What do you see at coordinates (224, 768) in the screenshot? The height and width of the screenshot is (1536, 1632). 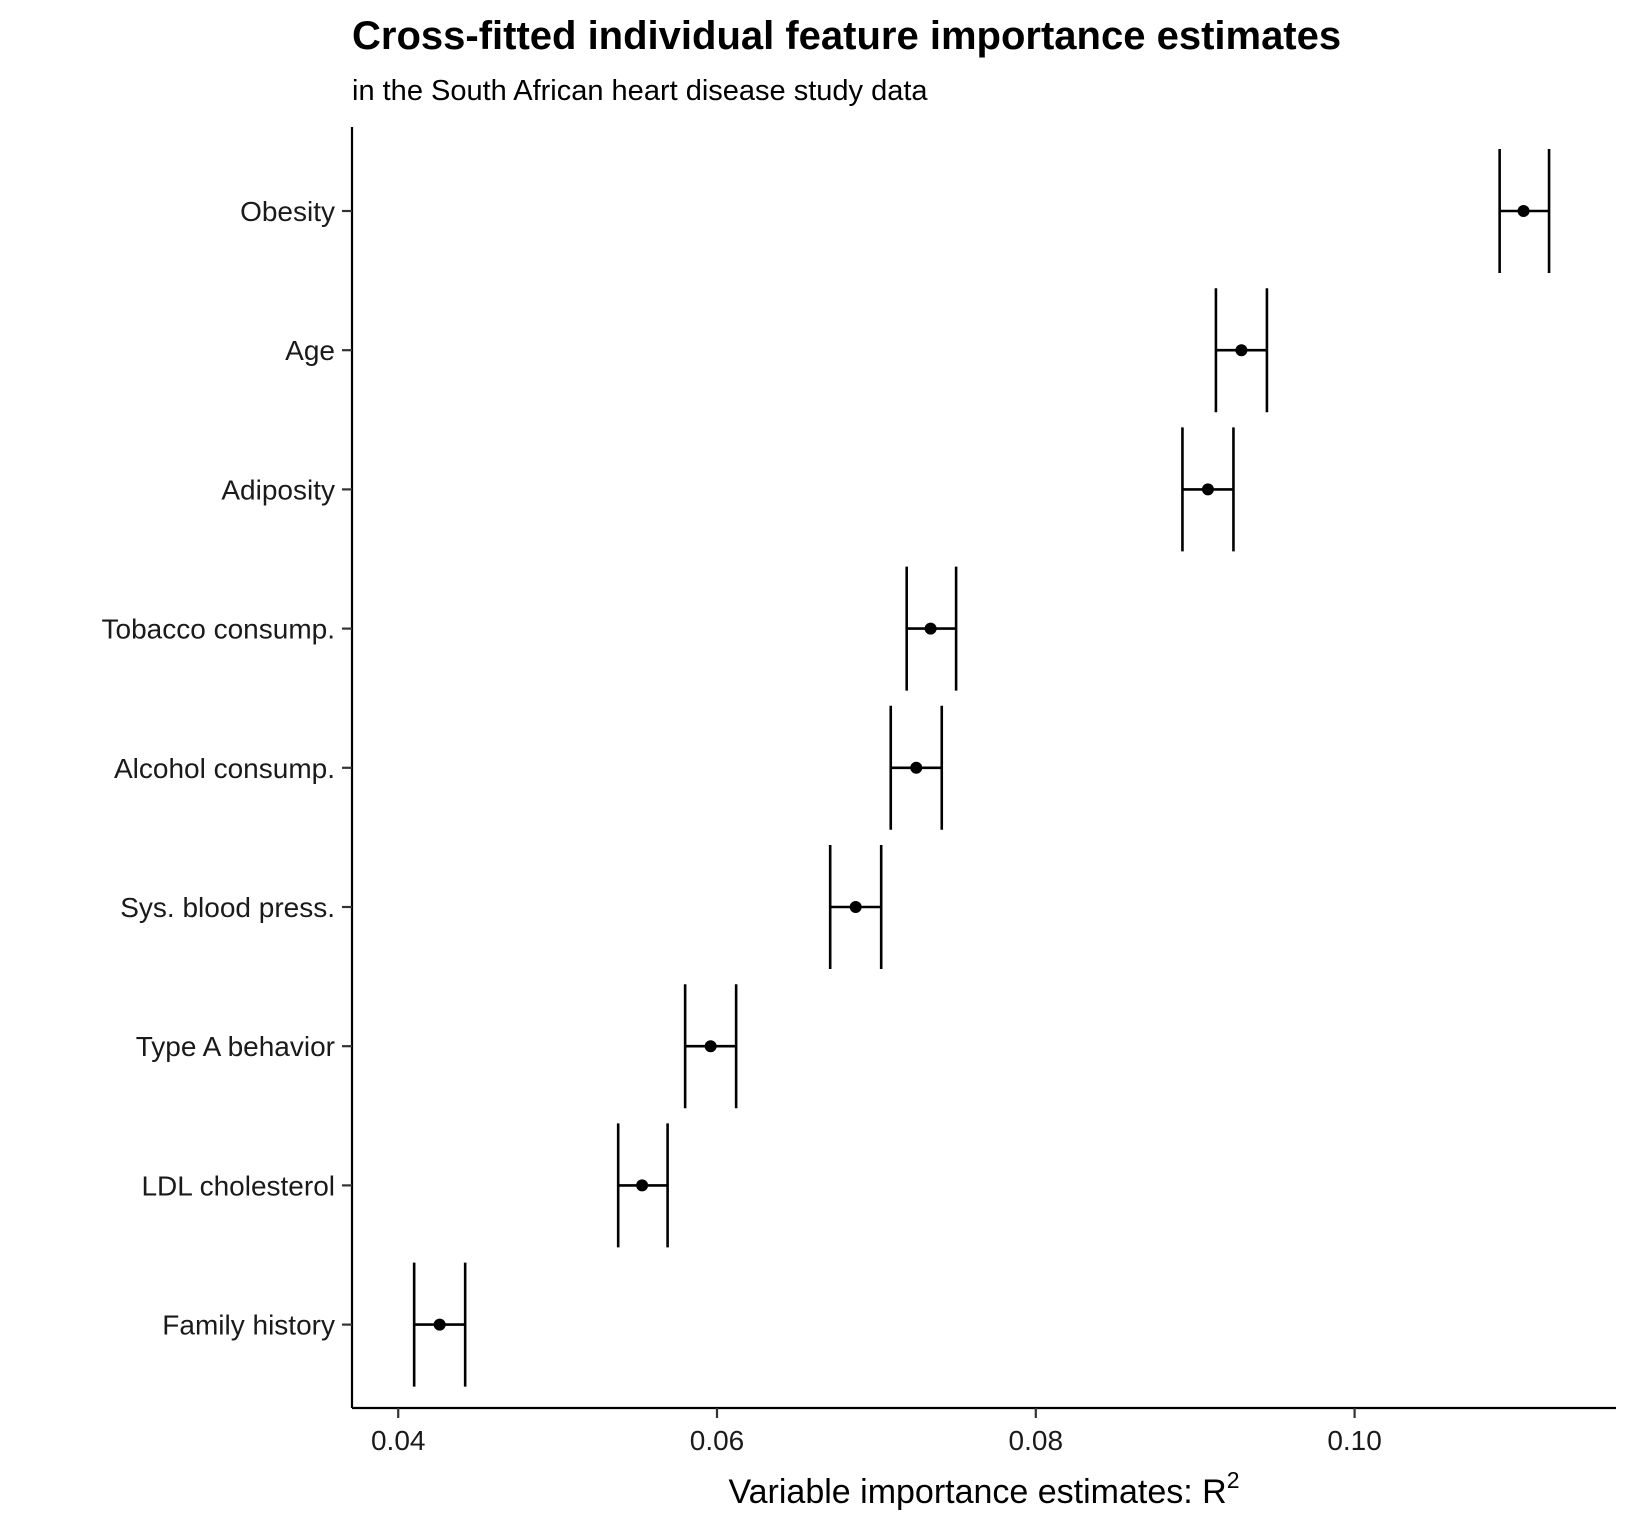 I see `y-tick-label: Alcohol consump.` at bounding box center [224, 768].